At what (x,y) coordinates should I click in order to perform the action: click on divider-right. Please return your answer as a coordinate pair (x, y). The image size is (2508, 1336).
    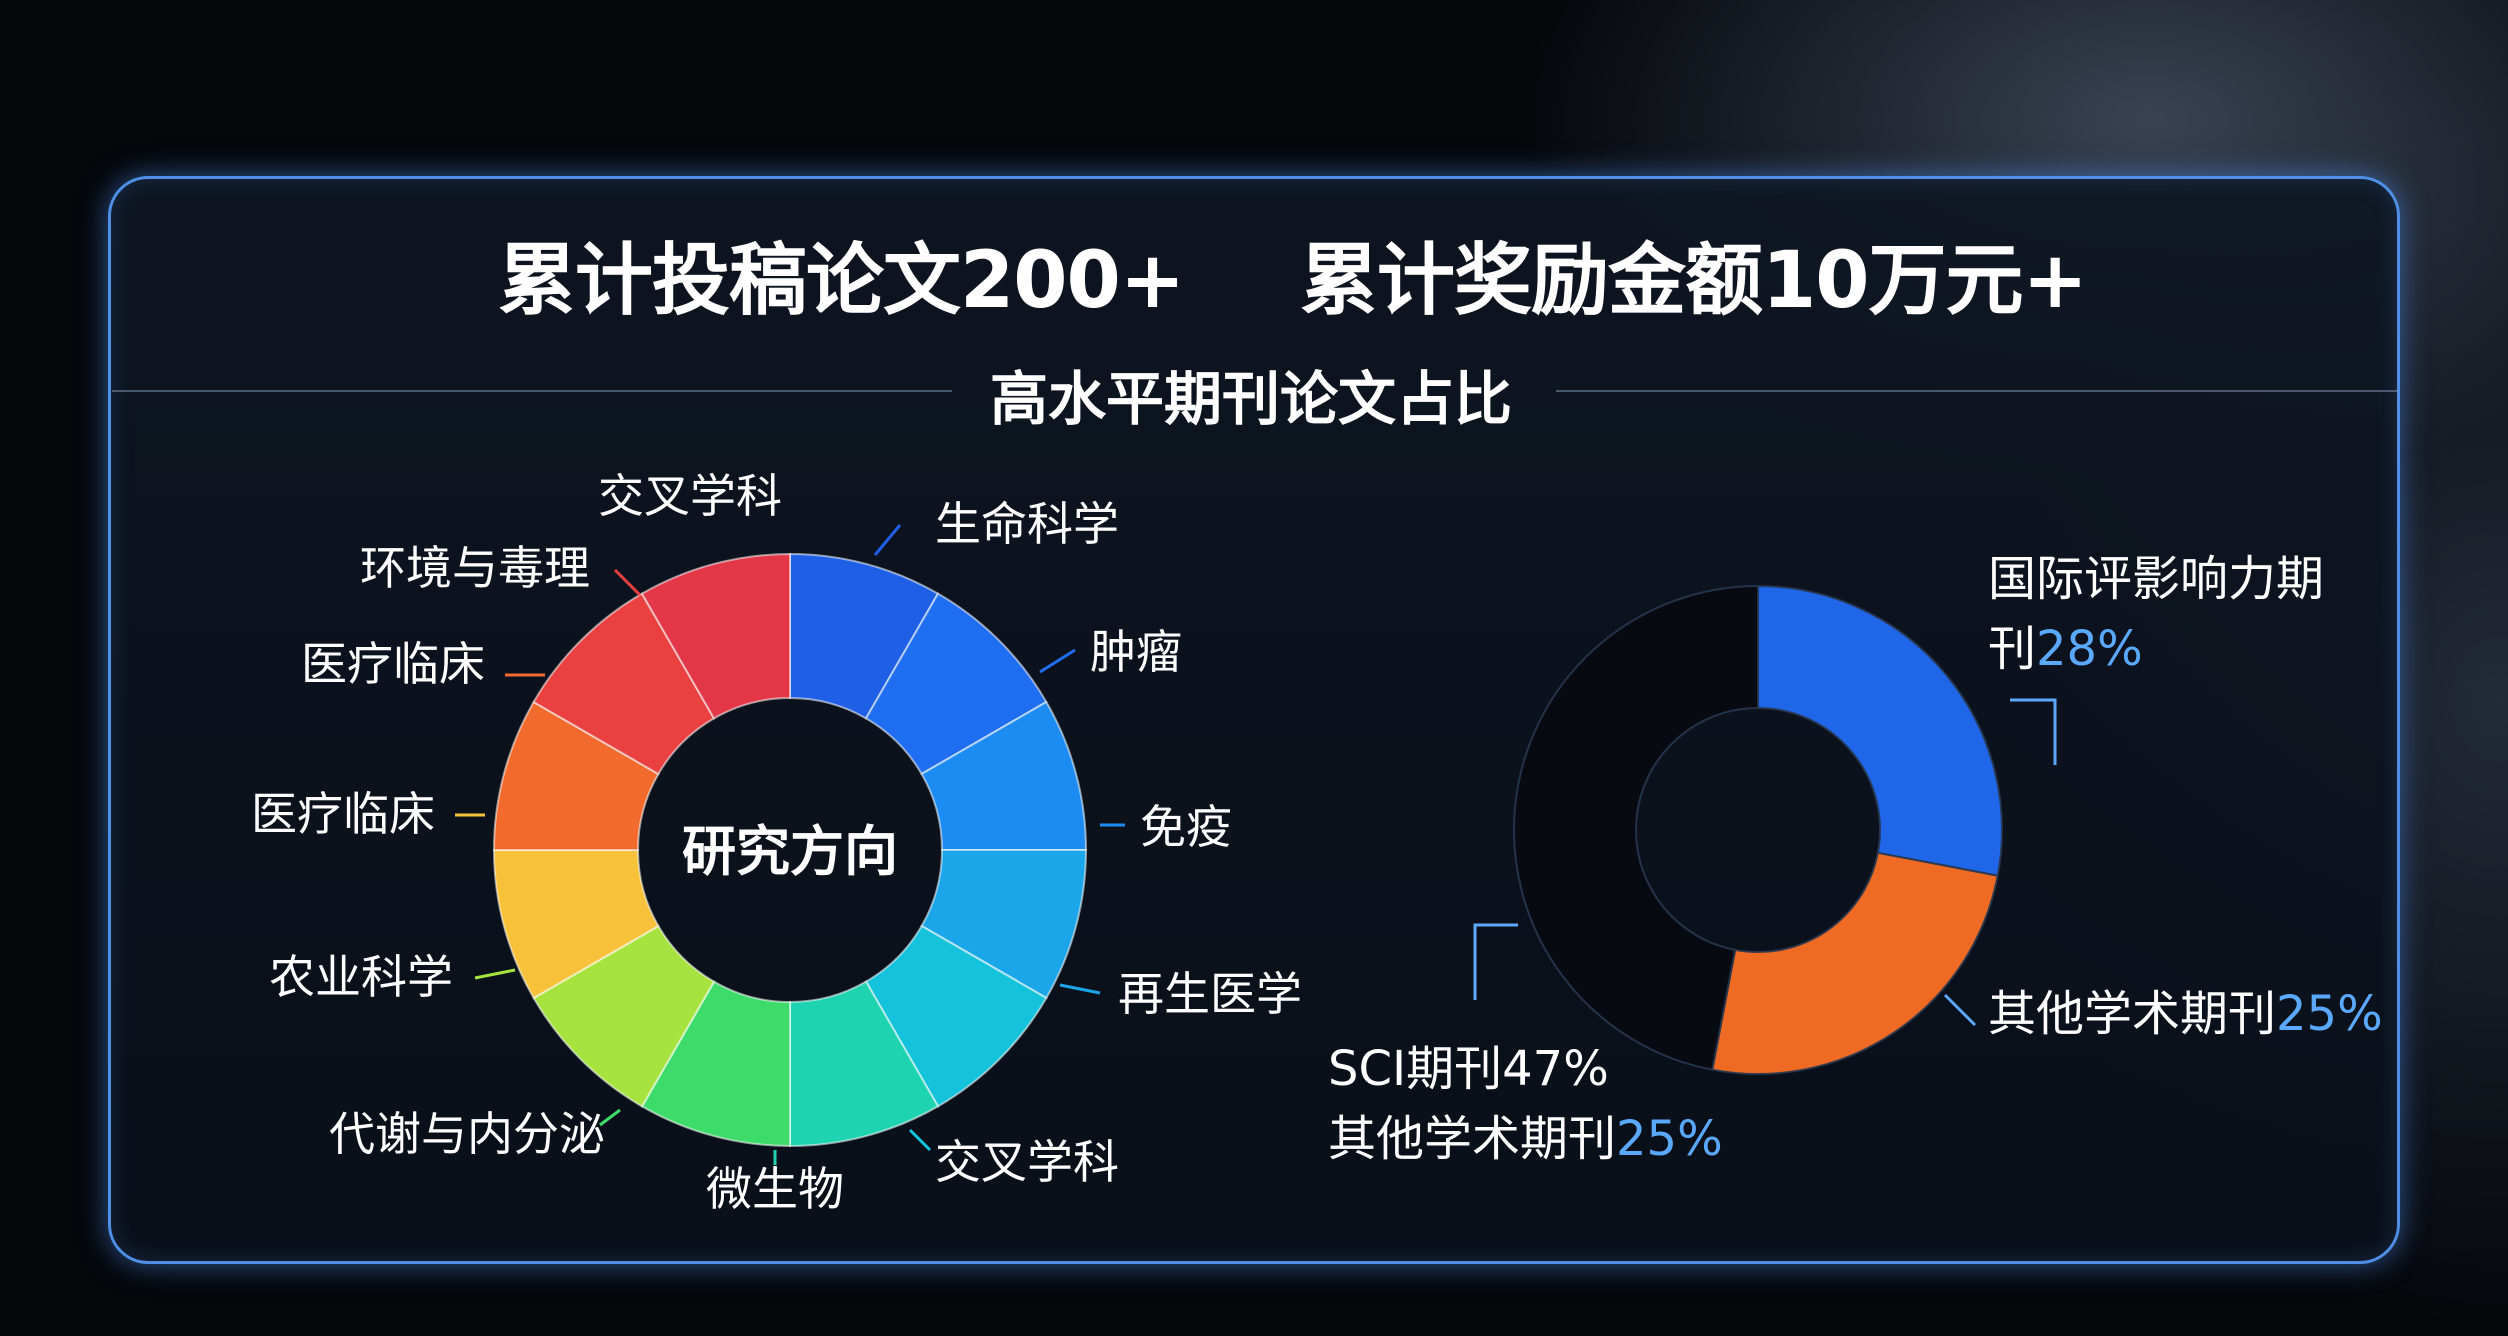
    Looking at the image, I should click on (1977, 391).